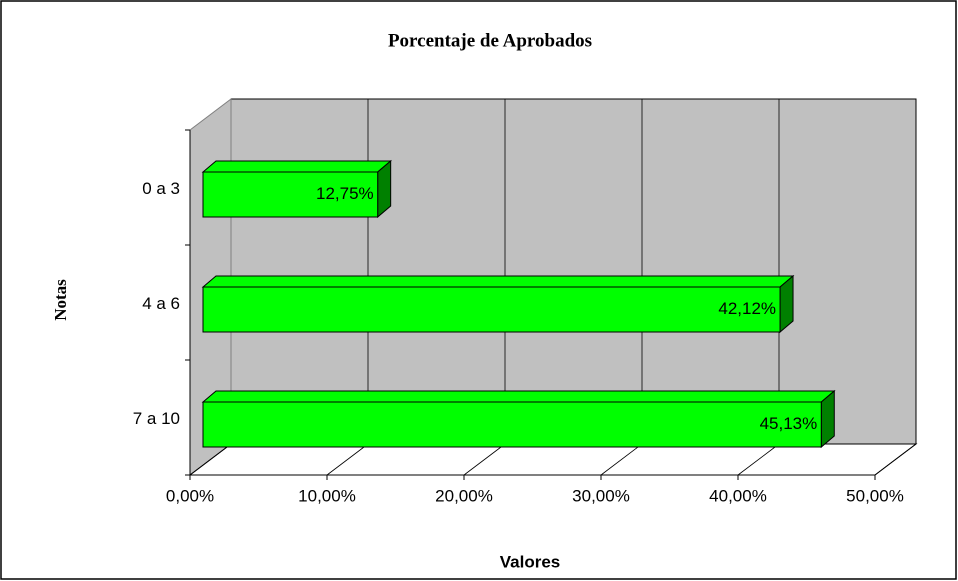 The width and height of the screenshot is (958, 581). What do you see at coordinates (875, 495) in the screenshot?
I see `x-tick-label: 50,00%` at bounding box center [875, 495].